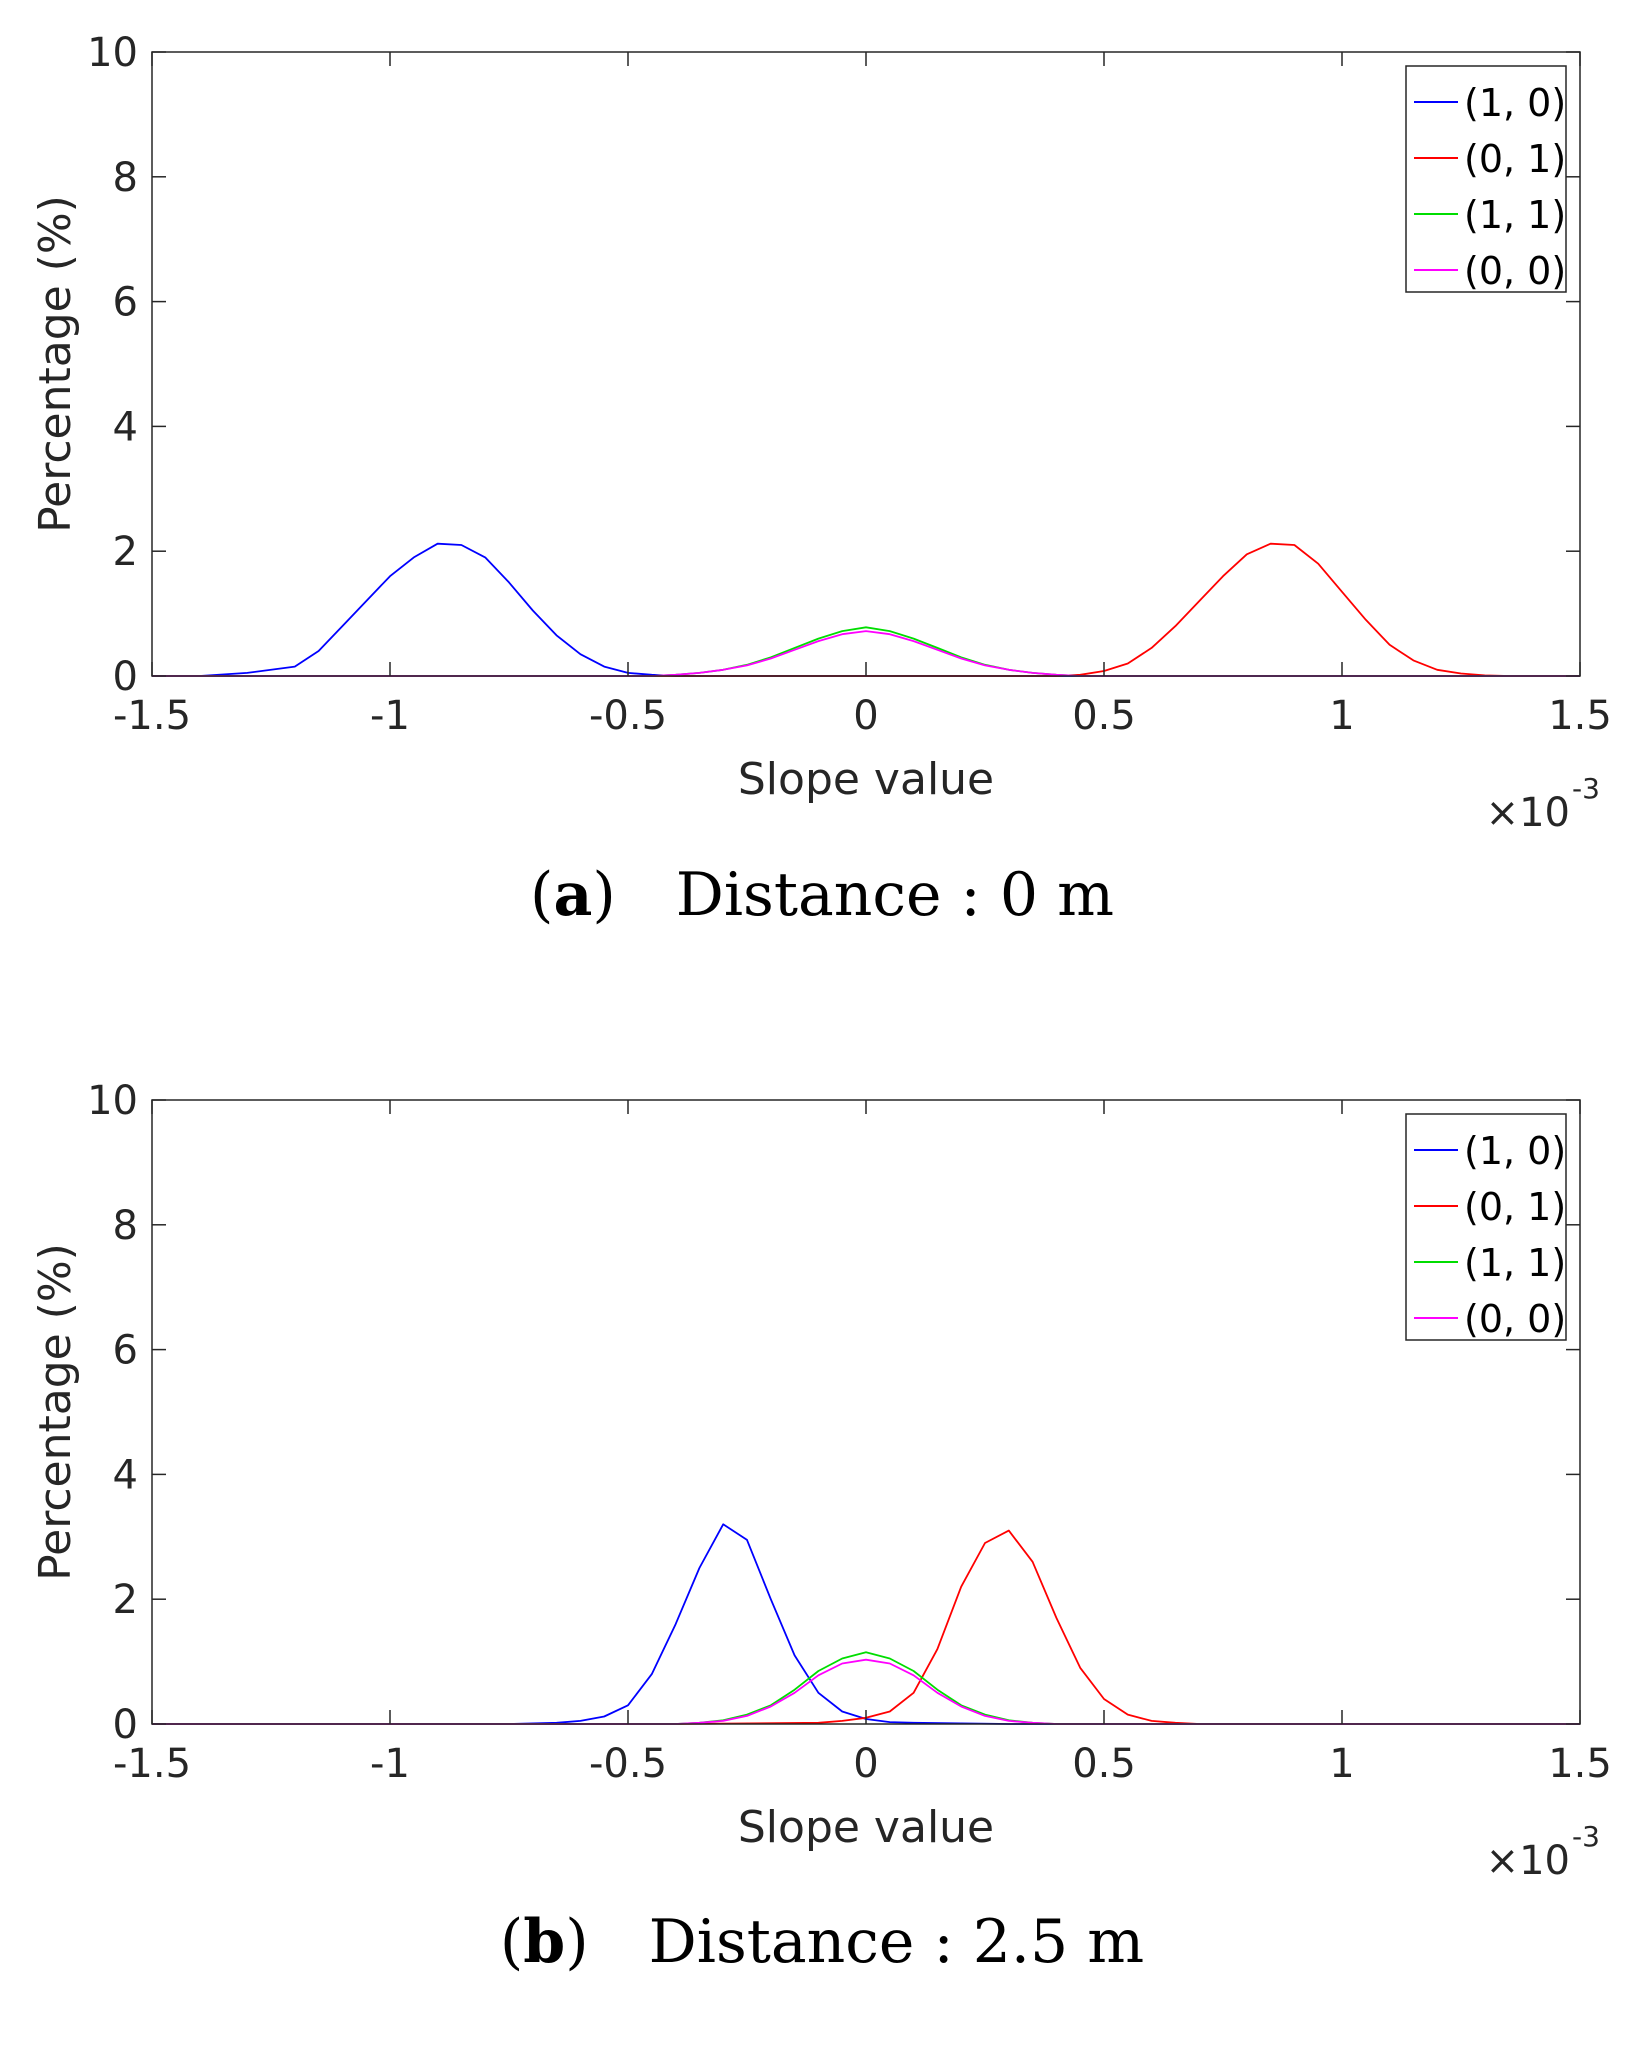 Image resolution: width=1644 pixels, height=2048 pixels. Describe the element at coordinates (896, 1942) in the screenshot. I see `caption-text-b: Distance : 2.5 m` at that location.